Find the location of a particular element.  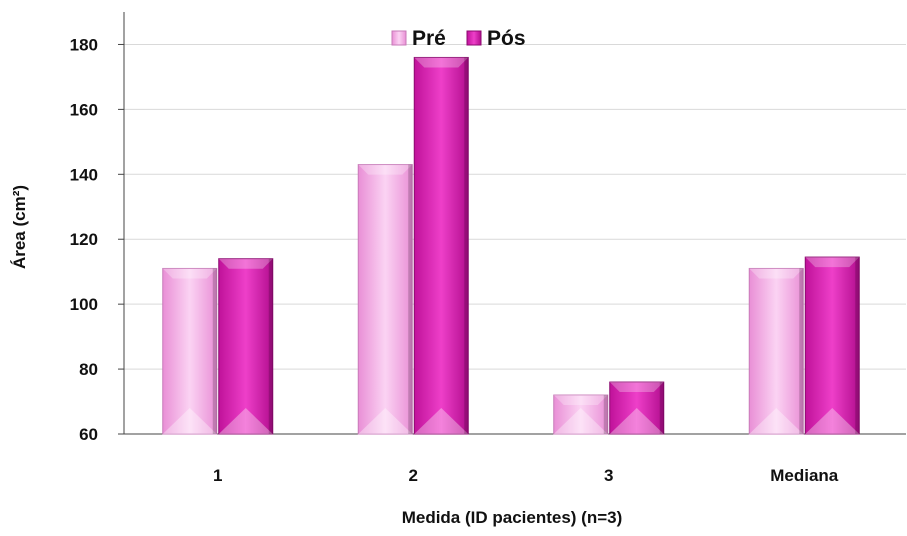

y-tick-label: 100 is located at coordinates (84, 304).